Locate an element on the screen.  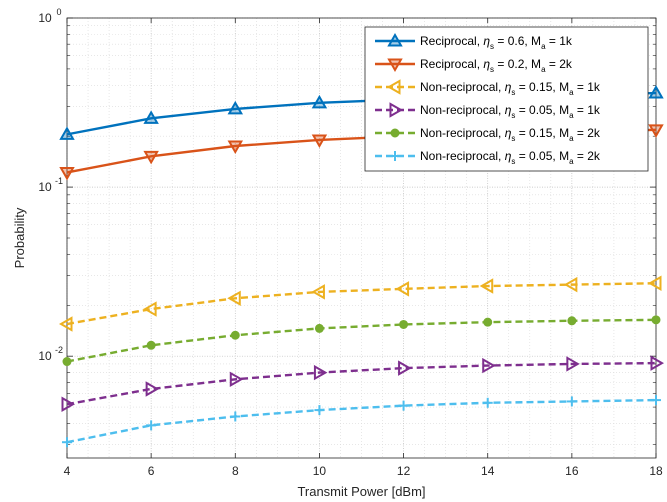
legend-entry-1: Reciprocal, ηs = 0.6, Ma = 1k is located at coordinates (474, 41).